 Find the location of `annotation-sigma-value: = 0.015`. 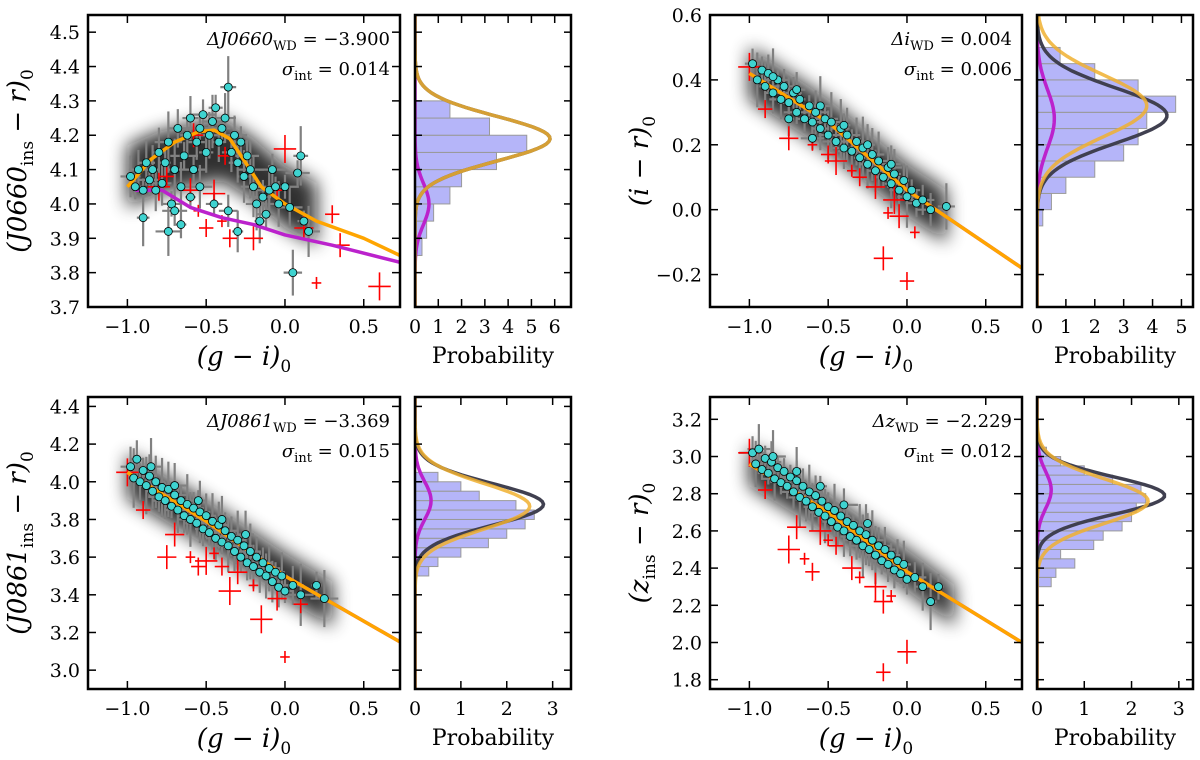

annotation-sigma-value: = 0.015 is located at coordinates (351, 451).